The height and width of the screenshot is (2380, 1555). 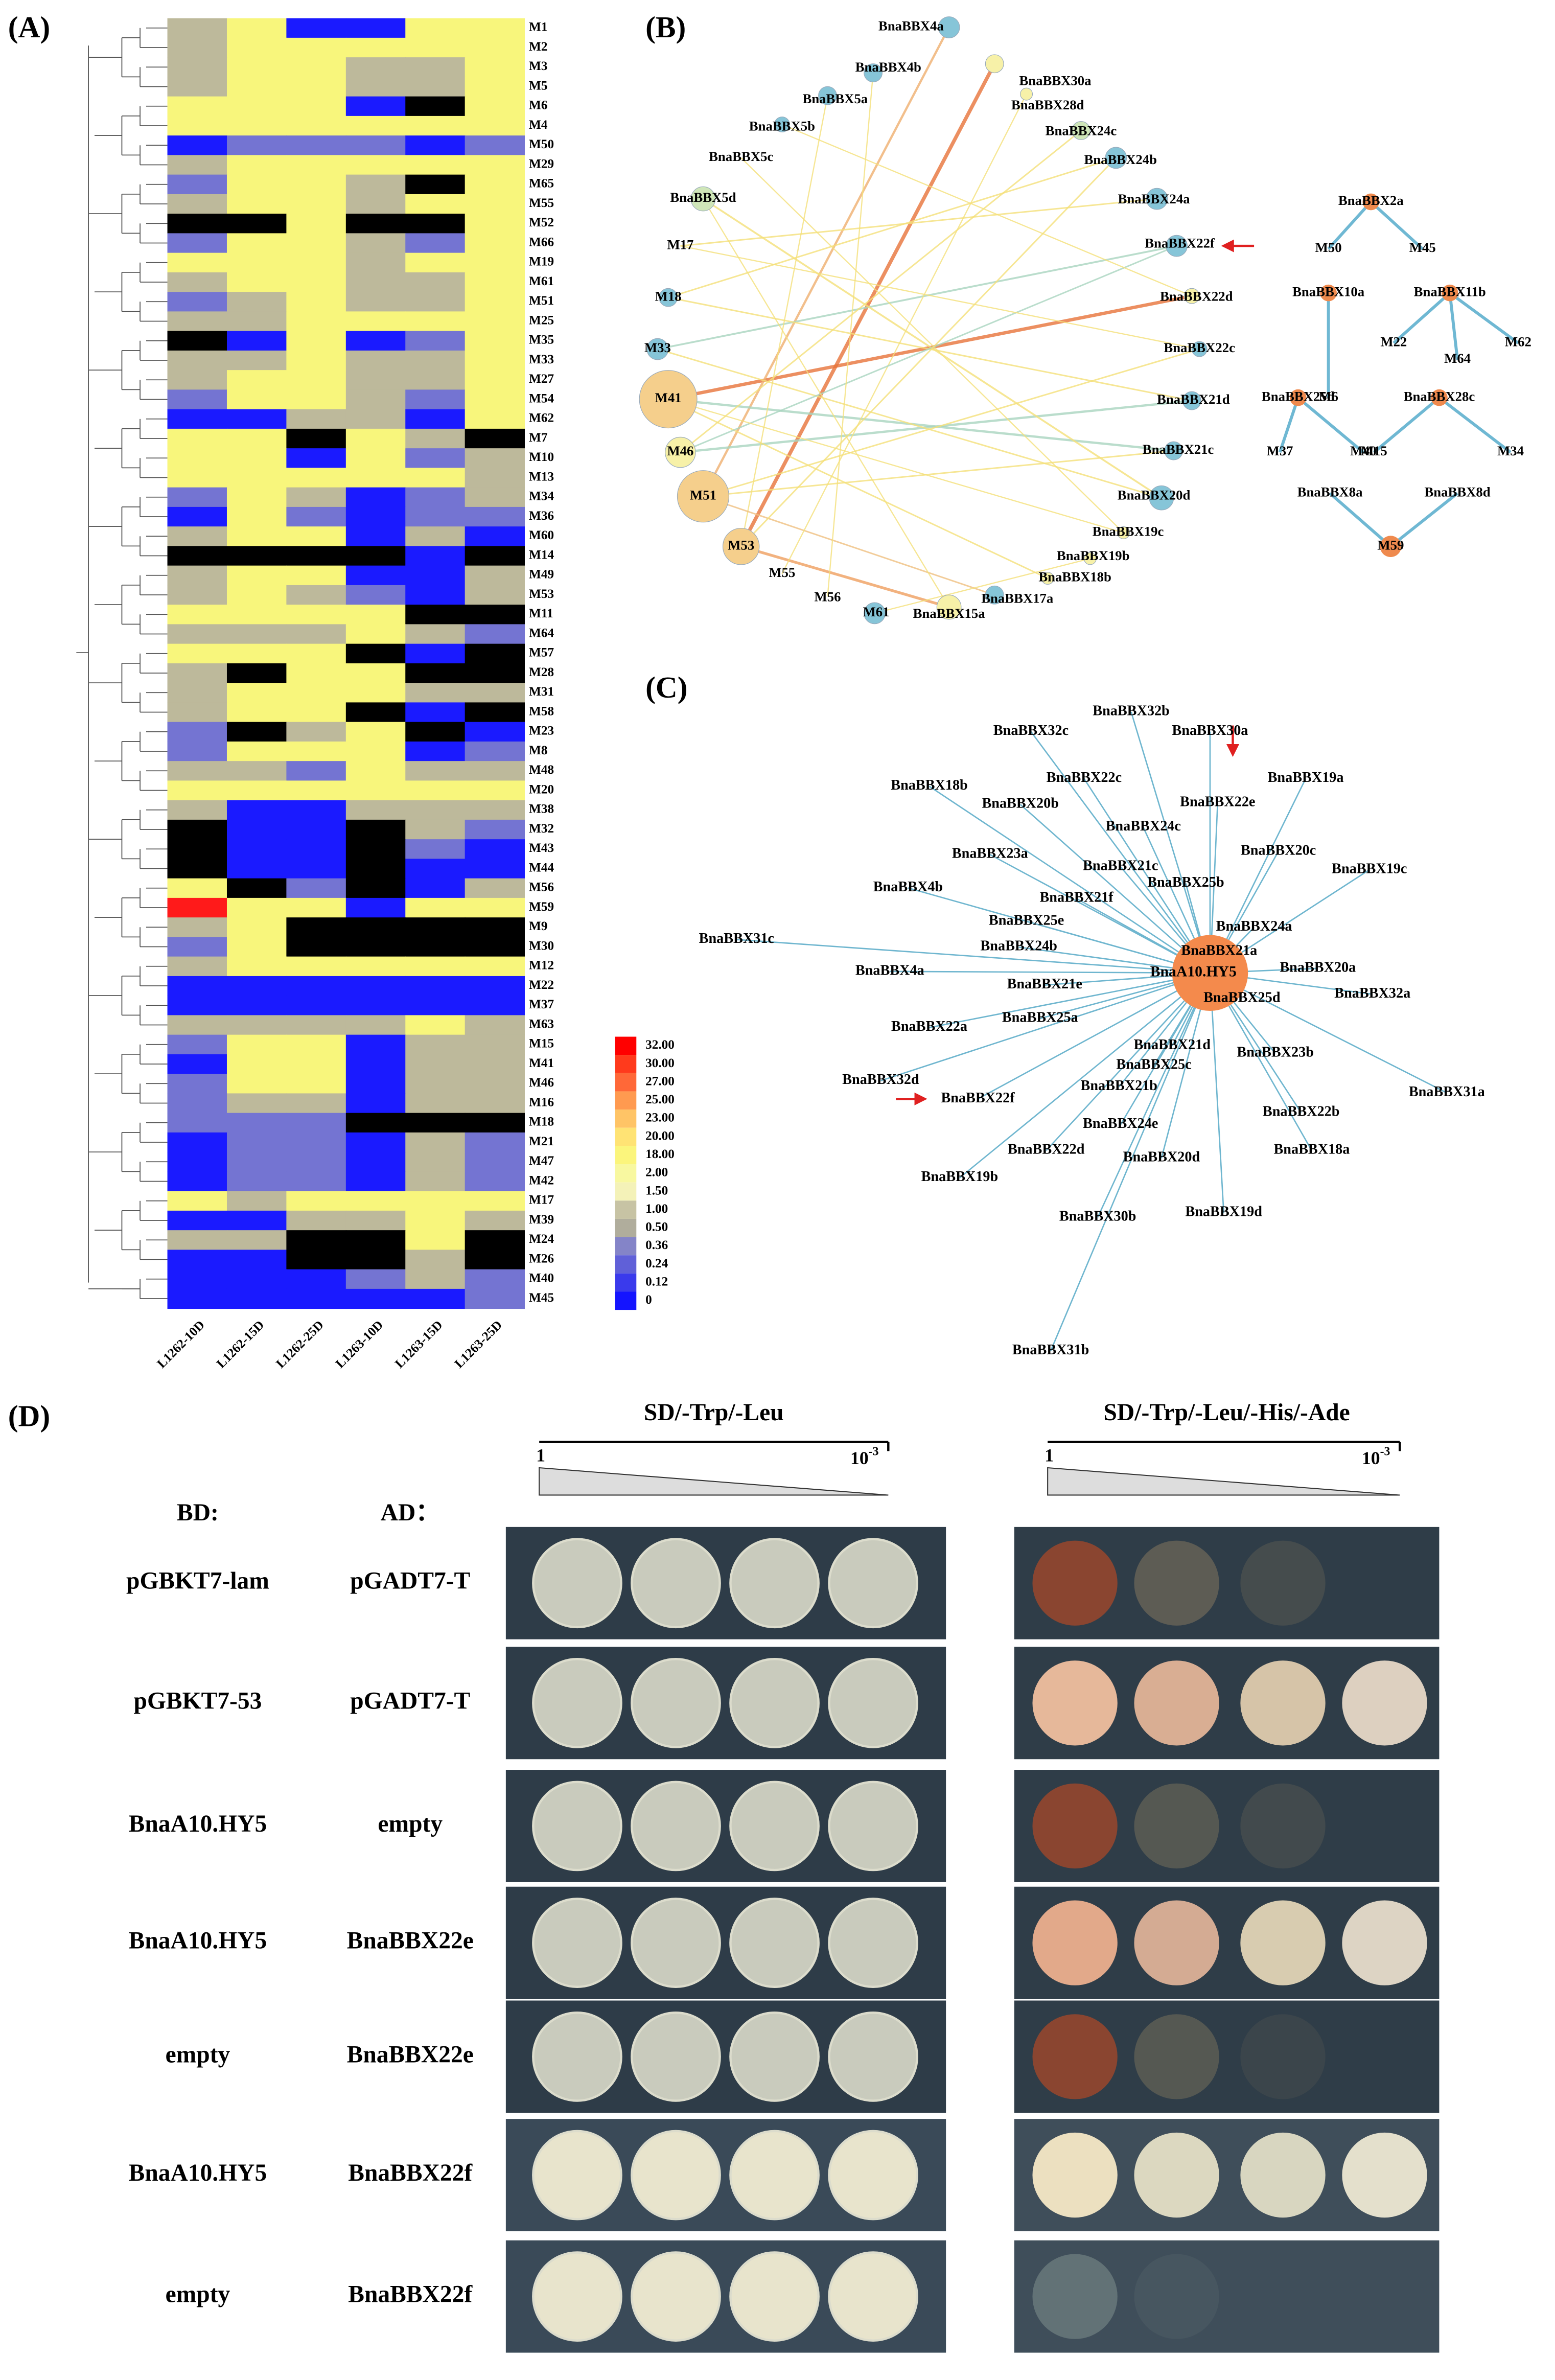 I want to click on legend-label: 27.00, so click(x=660, y=1081).